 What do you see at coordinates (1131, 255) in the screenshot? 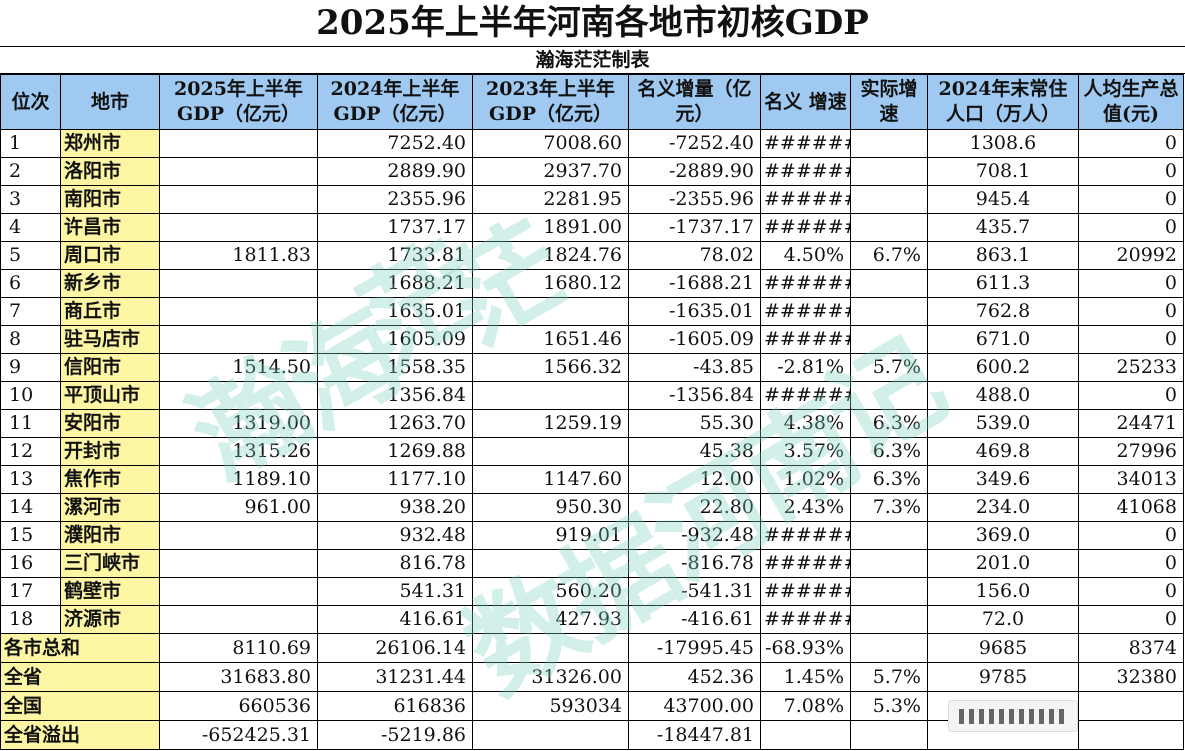
I see `cell-per-capita: 20992` at bounding box center [1131, 255].